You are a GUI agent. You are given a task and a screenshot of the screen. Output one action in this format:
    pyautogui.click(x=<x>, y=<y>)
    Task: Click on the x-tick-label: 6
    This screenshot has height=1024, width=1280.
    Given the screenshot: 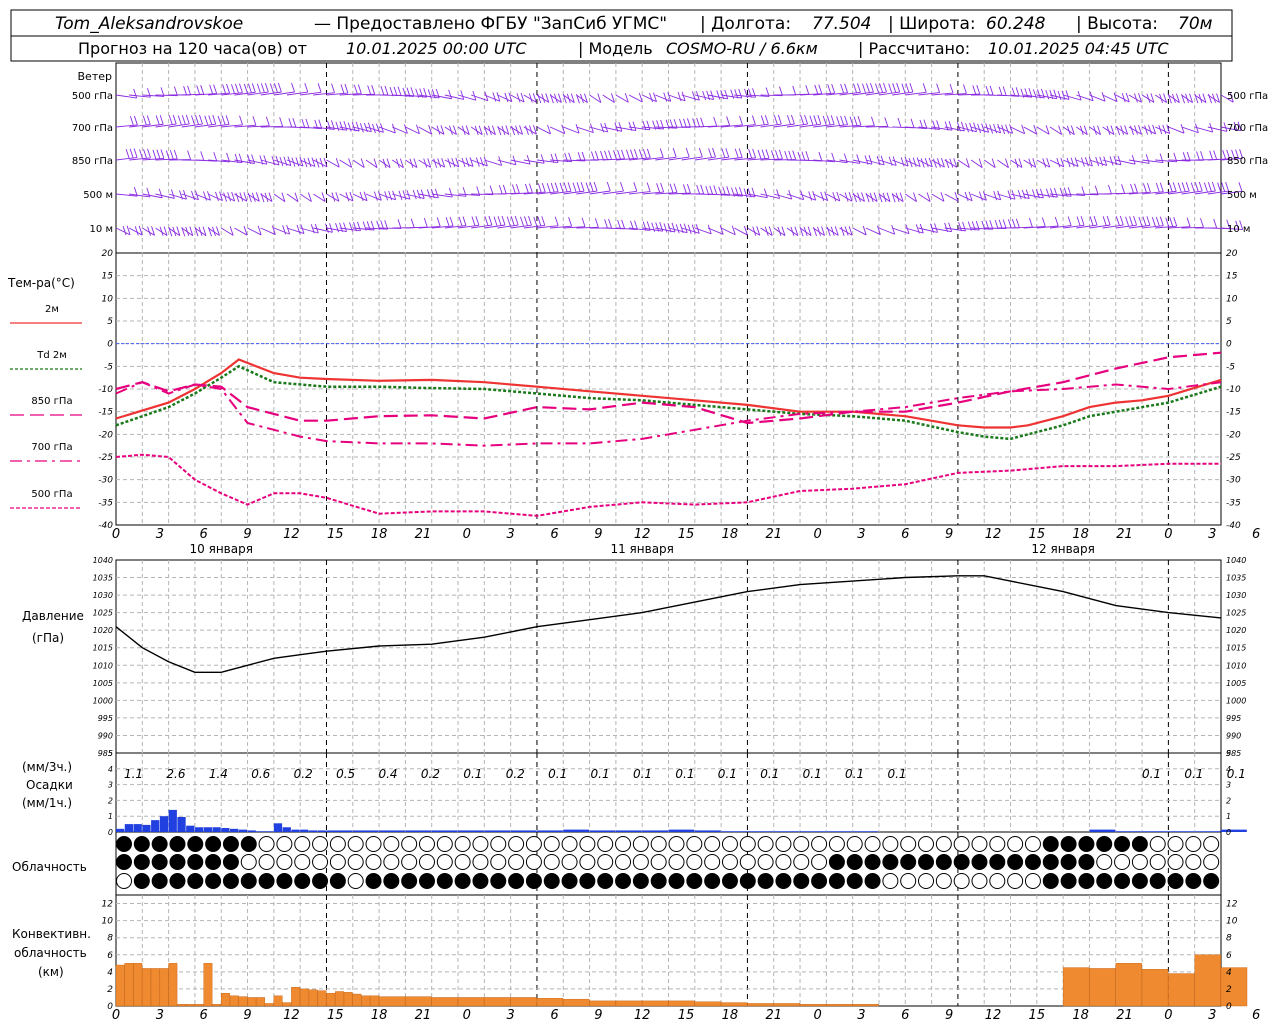 What is the action you would take?
    pyautogui.click(x=204, y=534)
    